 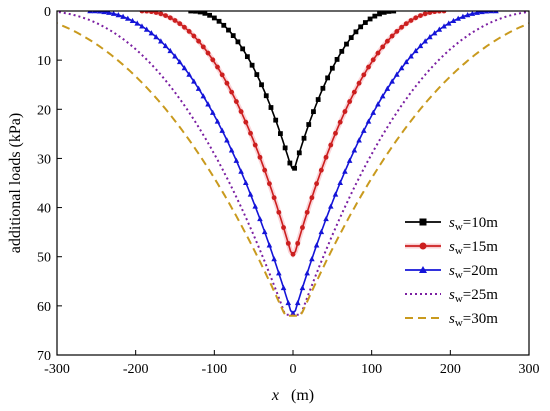 What do you see at coordinates (423, 246) in the screenshot?
I see `legend-marker` at bounding box center [423, 246].